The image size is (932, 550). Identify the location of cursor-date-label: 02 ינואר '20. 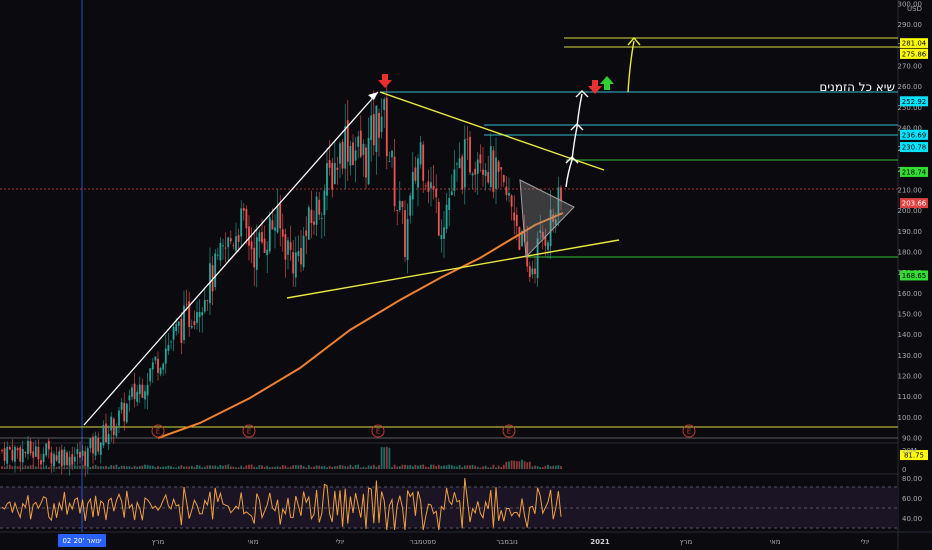
(82, 541).